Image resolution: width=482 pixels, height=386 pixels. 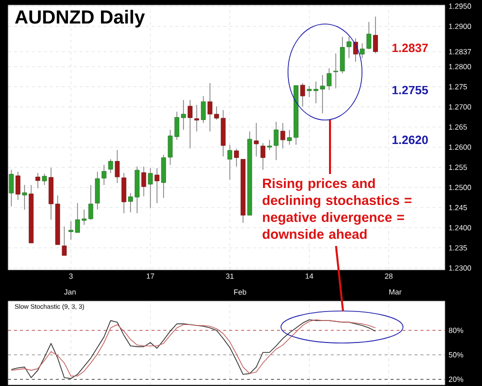 What do you see at coordinates (410, 140) in the screenshot?
I see `annotation: 1.2620` at bounding box center [410, 140].